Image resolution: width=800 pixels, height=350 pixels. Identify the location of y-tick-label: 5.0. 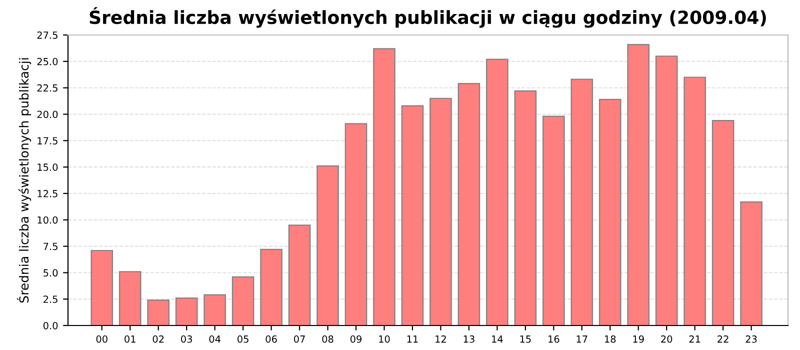
(51, 273).